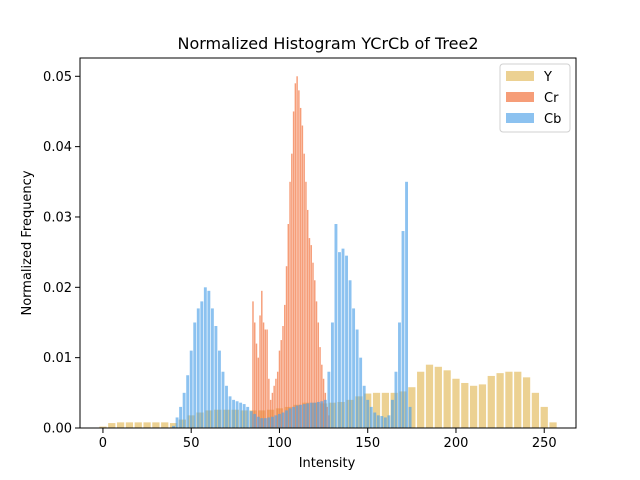  Describe the element at coordinates (328, 439) in the screenshot. I see `x-axis: 0 50 100 150 200 250` at that location.